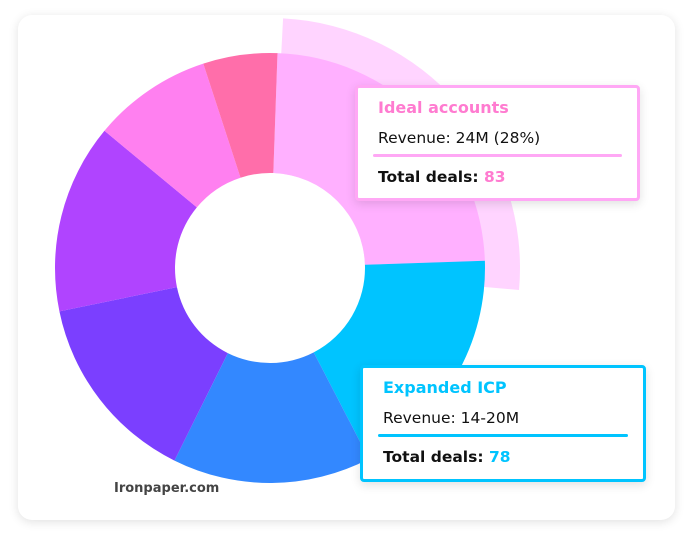  I want to click on tooltip-deals: Total deals: 83, so click(442, 177).